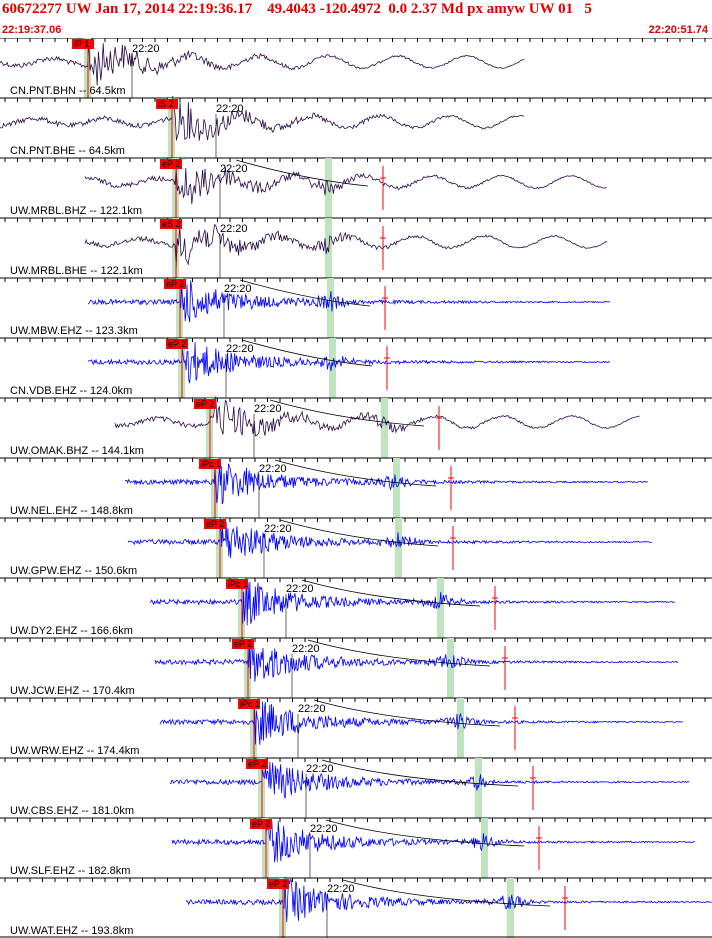 The width and height of the screenshot is (712, 938). Describe the element at coordinates (71, 511) in the screenshot. I see `station-label: UW.NEL.EHZ -- 148.8km` at that location.